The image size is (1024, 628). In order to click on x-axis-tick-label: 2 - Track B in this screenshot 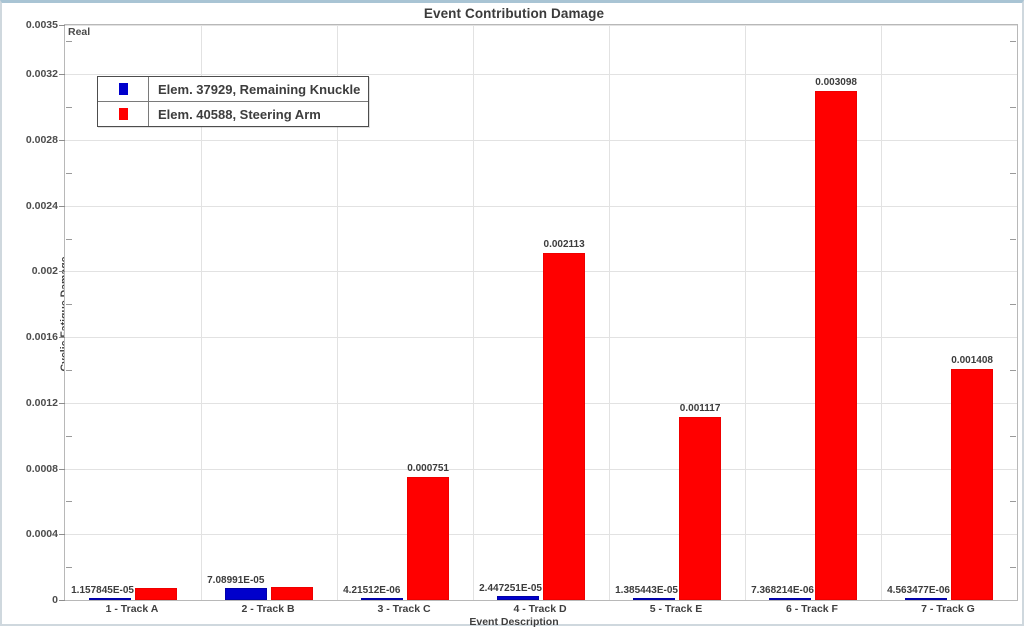, I will do `click(268, 609)`.